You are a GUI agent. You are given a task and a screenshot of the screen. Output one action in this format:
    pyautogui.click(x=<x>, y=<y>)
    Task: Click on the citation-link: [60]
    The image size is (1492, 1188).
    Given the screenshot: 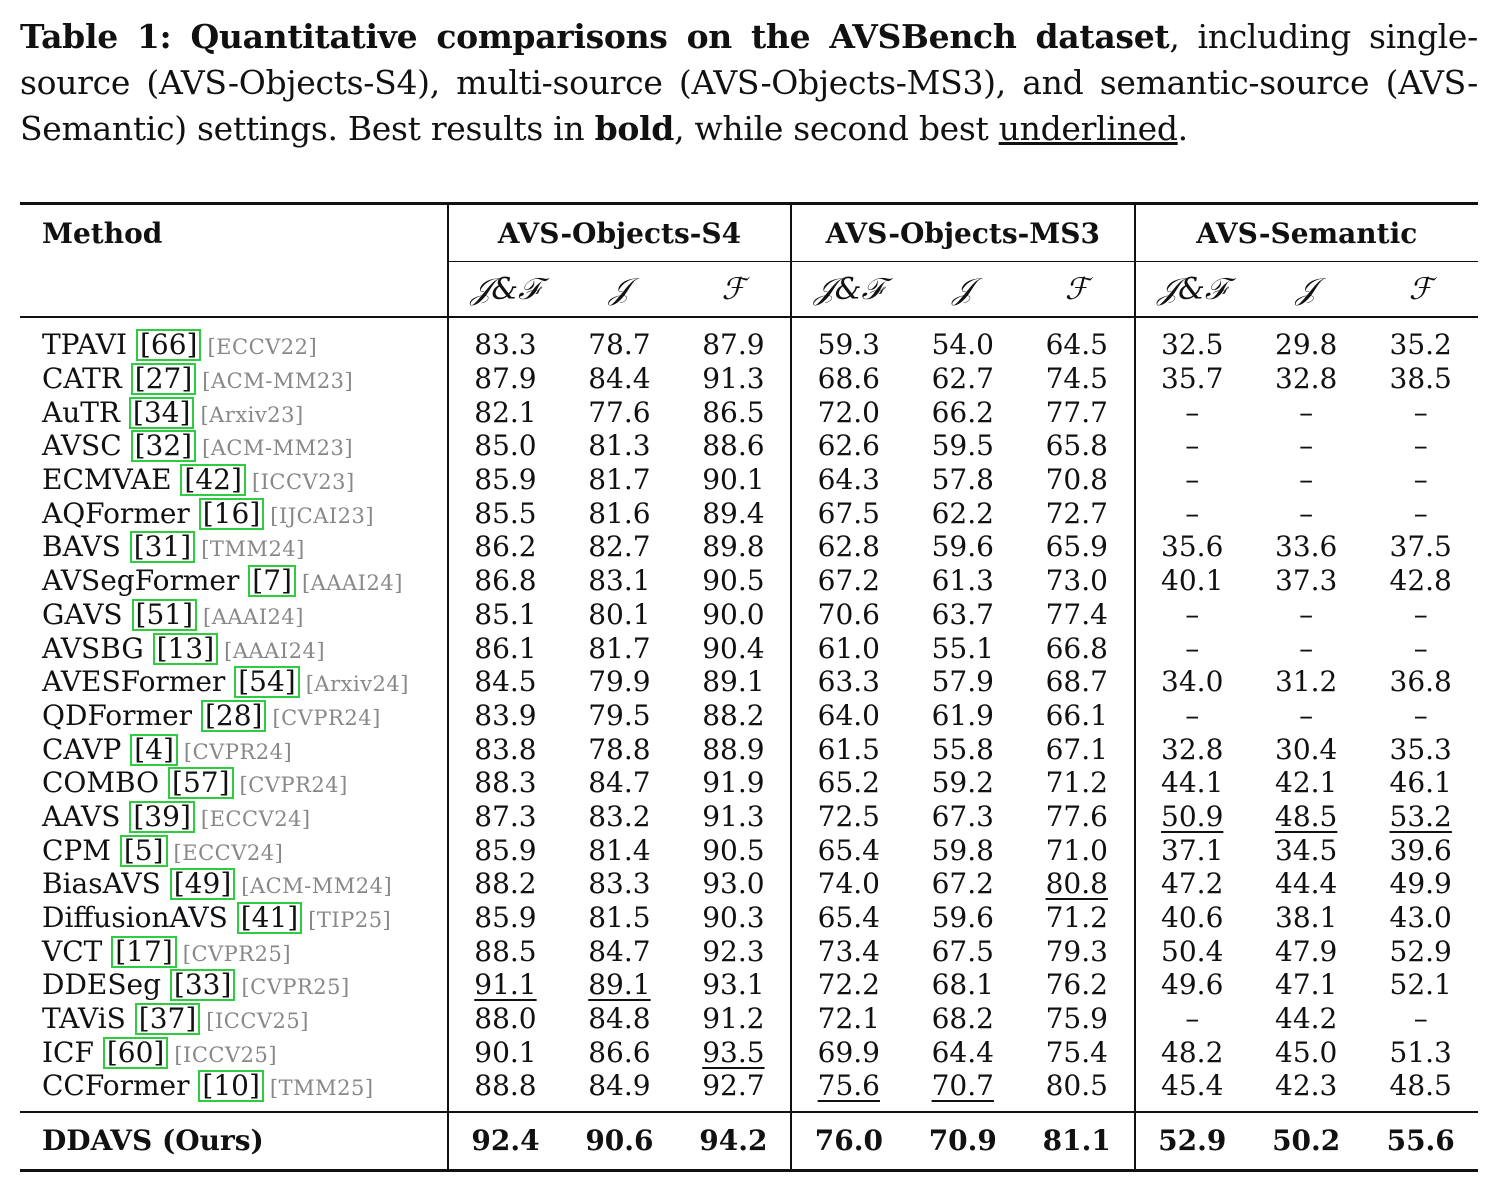 What is the action you would take?
    pyautogui.click(x=135, y=1052)
    